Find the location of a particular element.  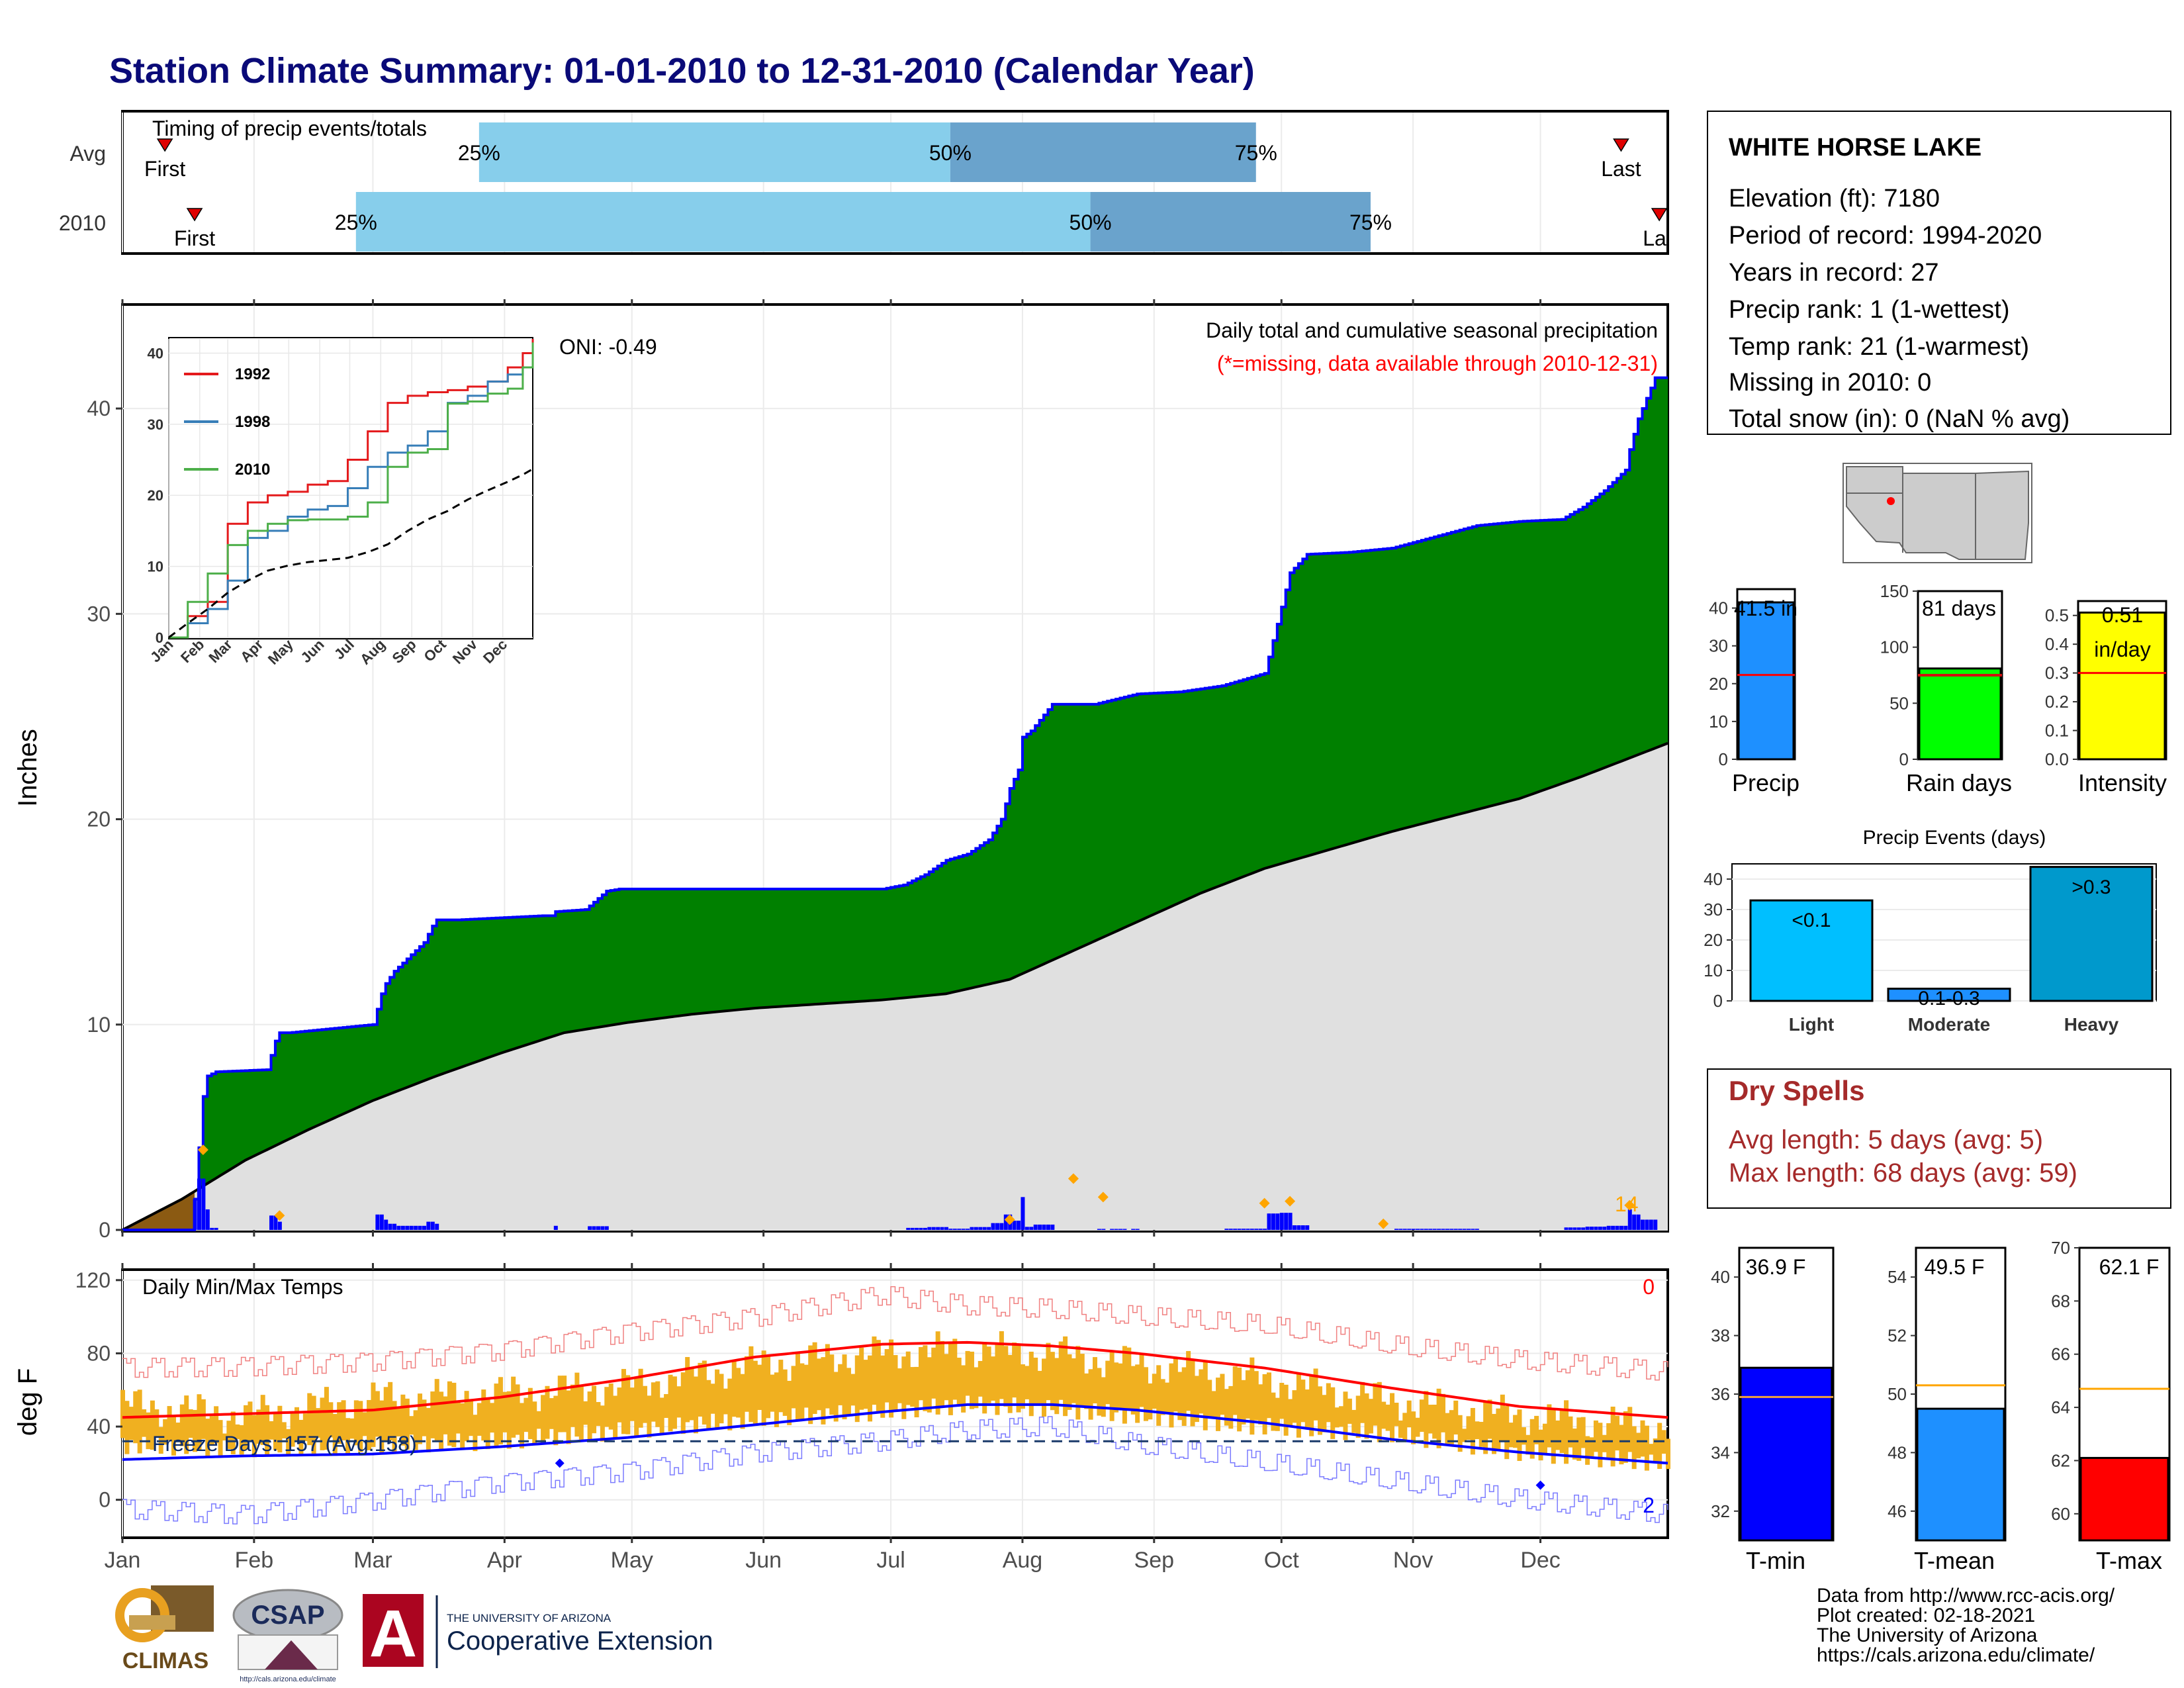

tmin-bar-label: T-min is located at coordinates (1775, 1560).